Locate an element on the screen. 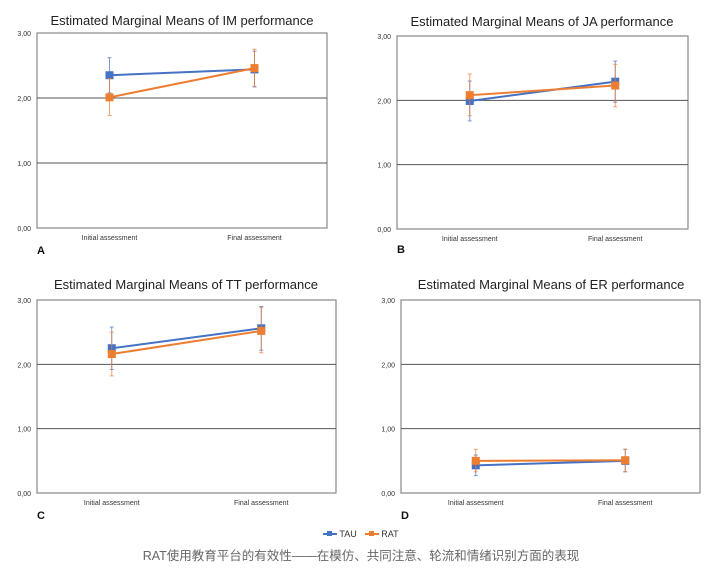  legend-item-rat: RAT is located at coordinates (382, 534).